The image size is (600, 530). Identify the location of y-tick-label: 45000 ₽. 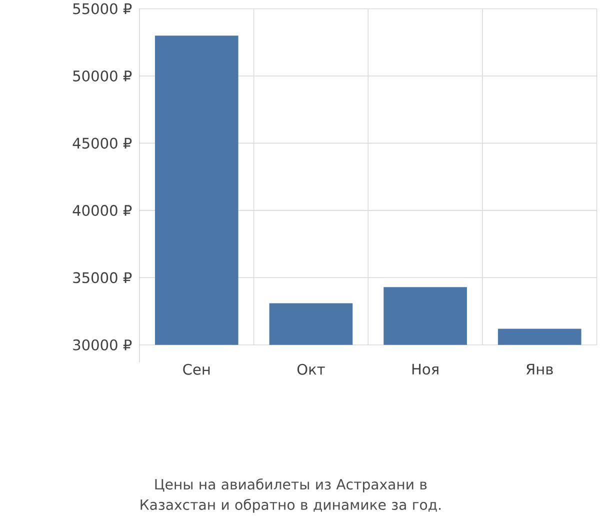
(102, 142).